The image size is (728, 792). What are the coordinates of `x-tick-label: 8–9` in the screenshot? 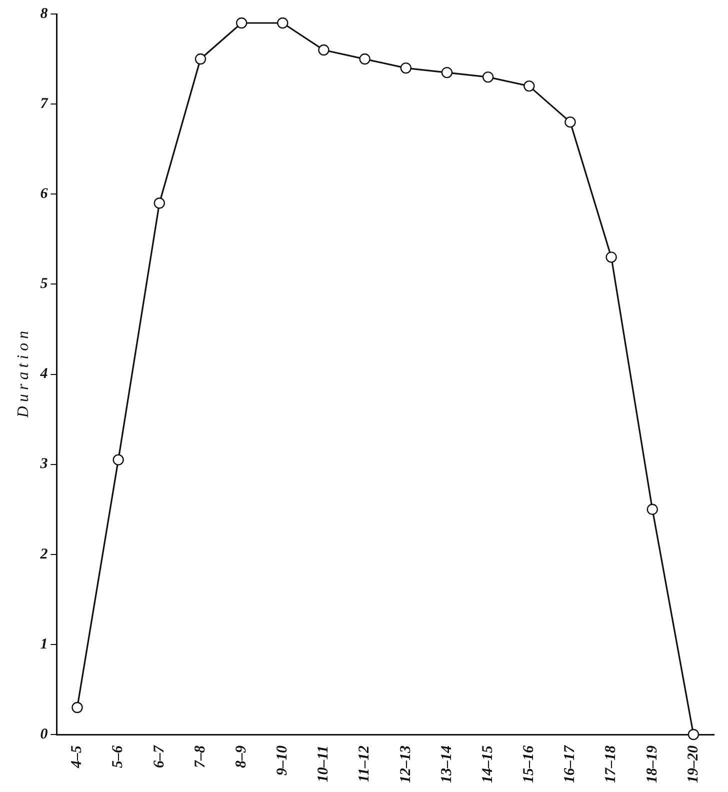 It's located at (241, 756).